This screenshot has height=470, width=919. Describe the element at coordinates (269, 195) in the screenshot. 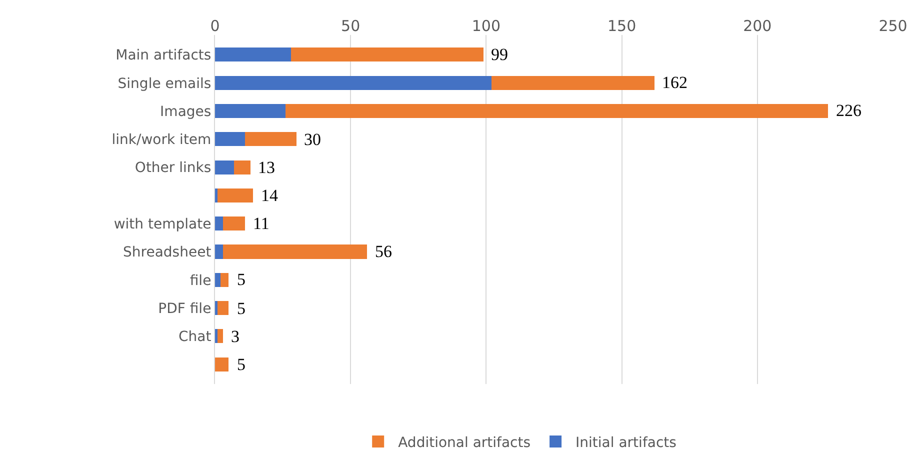

I see `total-label: 14` at that location.